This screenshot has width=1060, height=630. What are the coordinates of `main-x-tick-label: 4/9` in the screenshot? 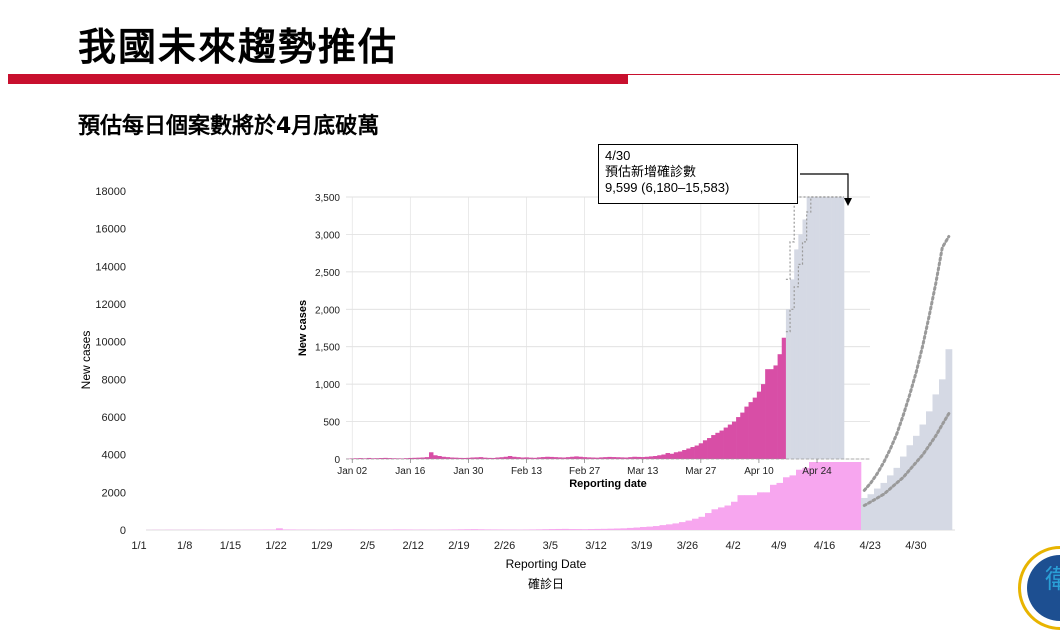 It's located at (778, 546).